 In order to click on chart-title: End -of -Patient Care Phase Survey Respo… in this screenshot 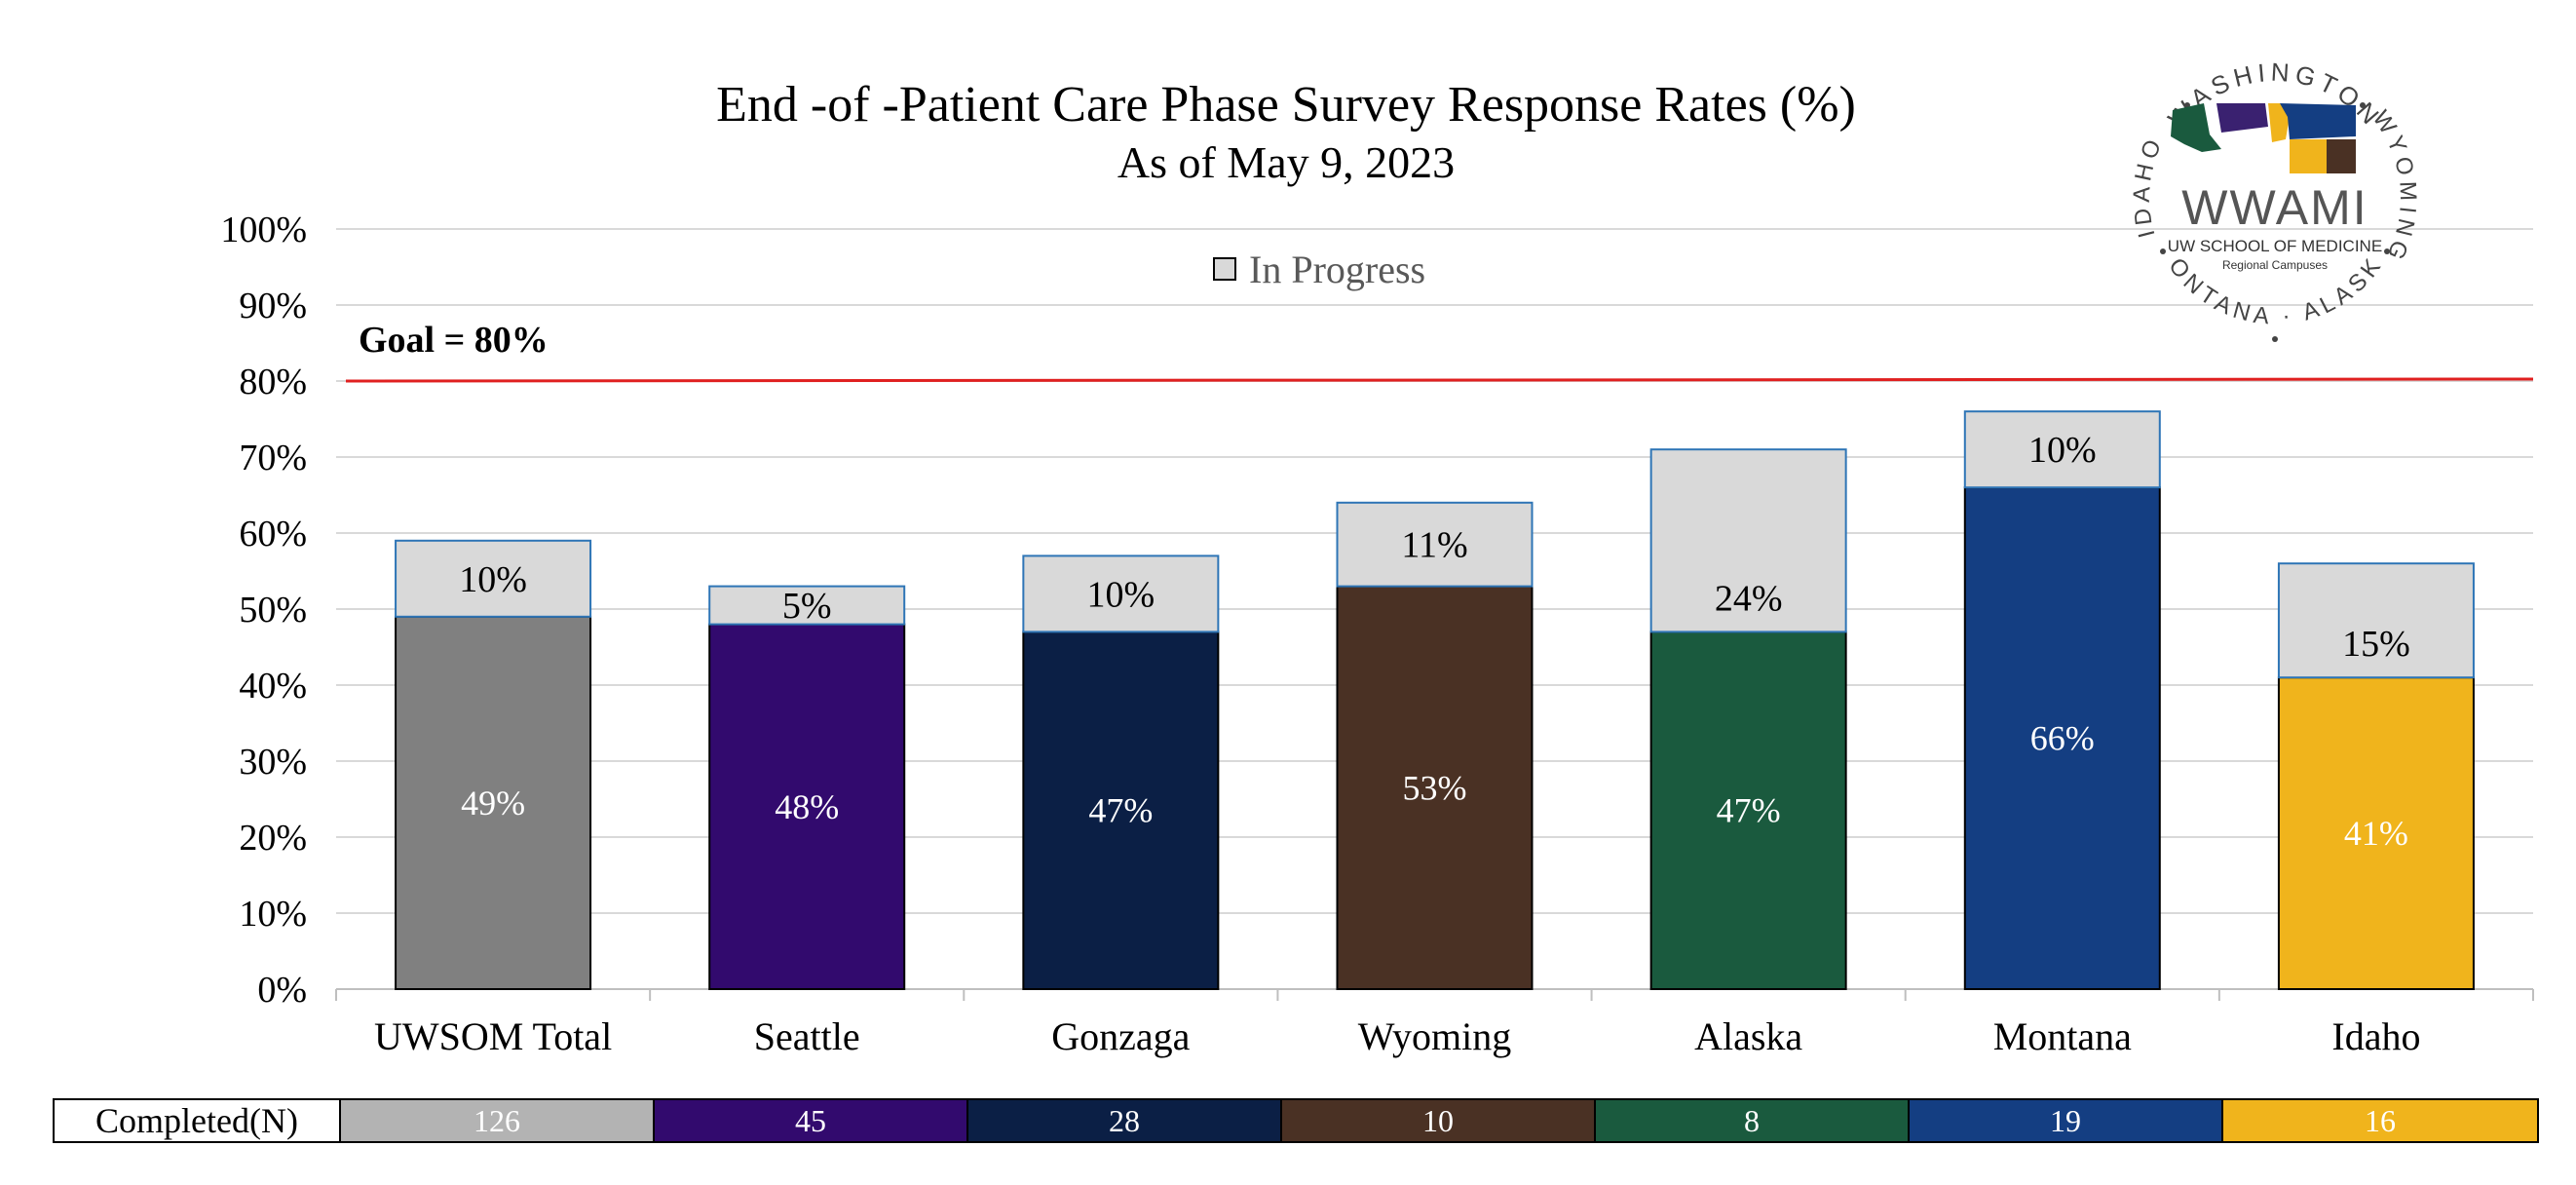, I will do `click(1286, 105)`.